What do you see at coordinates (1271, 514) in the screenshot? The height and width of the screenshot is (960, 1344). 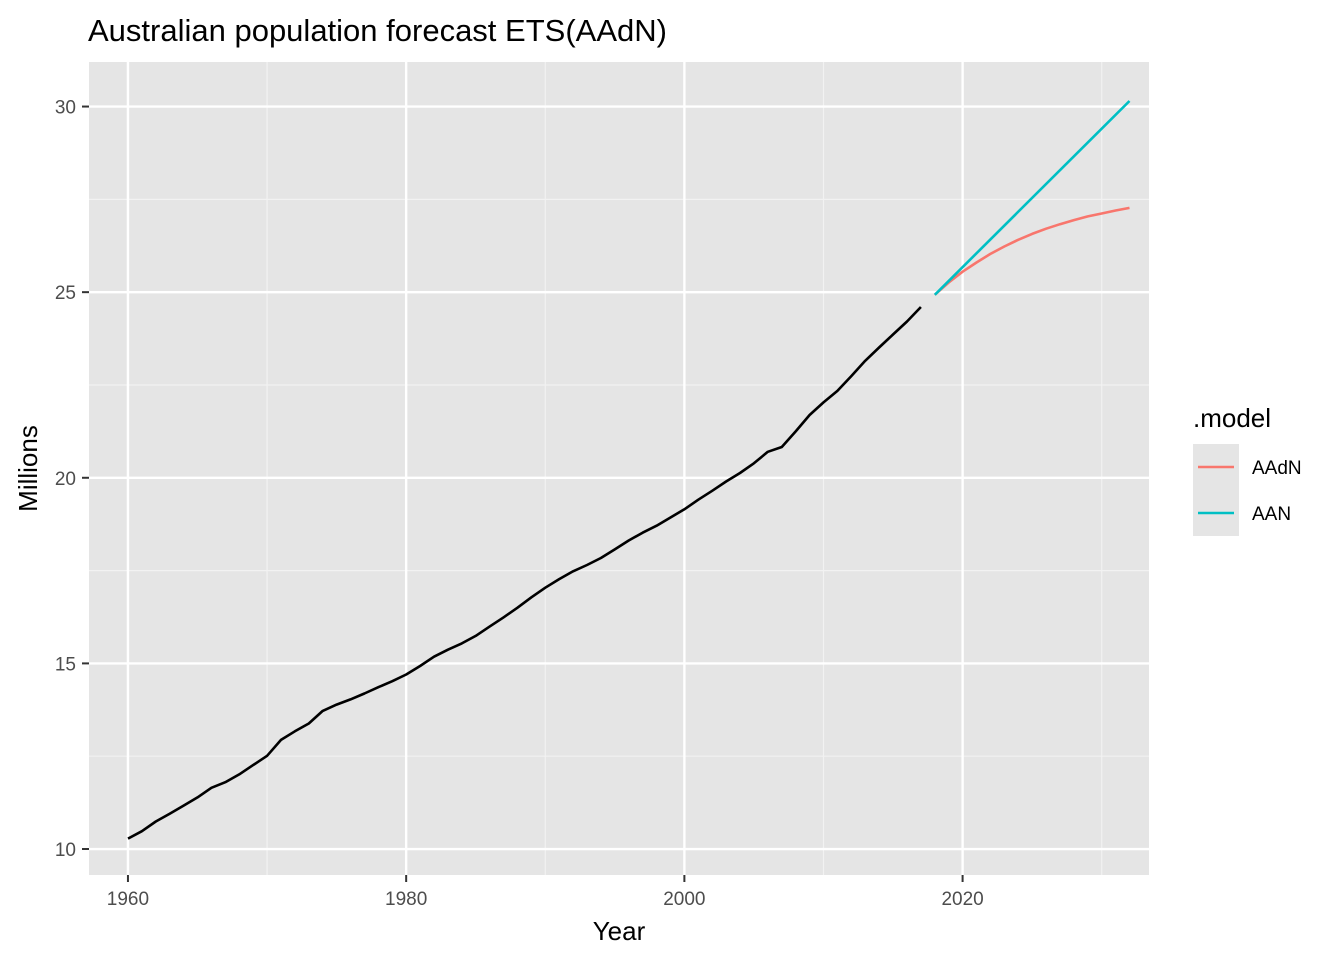 I see `legend-label-aan: AAN` at bounding box center [1271, 514].